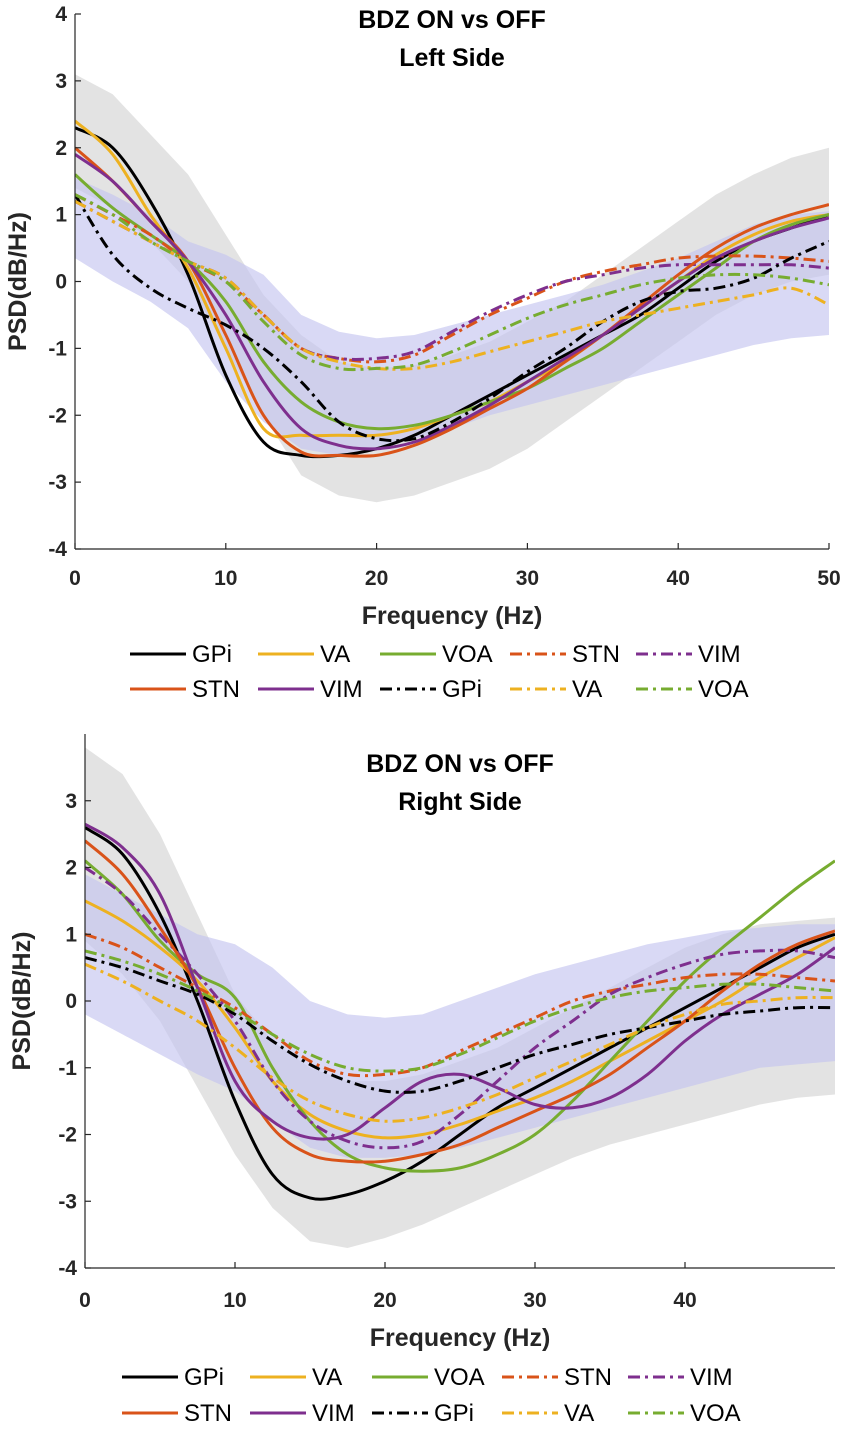 This screenshot has height=1444, width=851. Describe the element at coordinates (460, 802) in the screenshot. I see `chart-subtitle: Right Side` at that location.